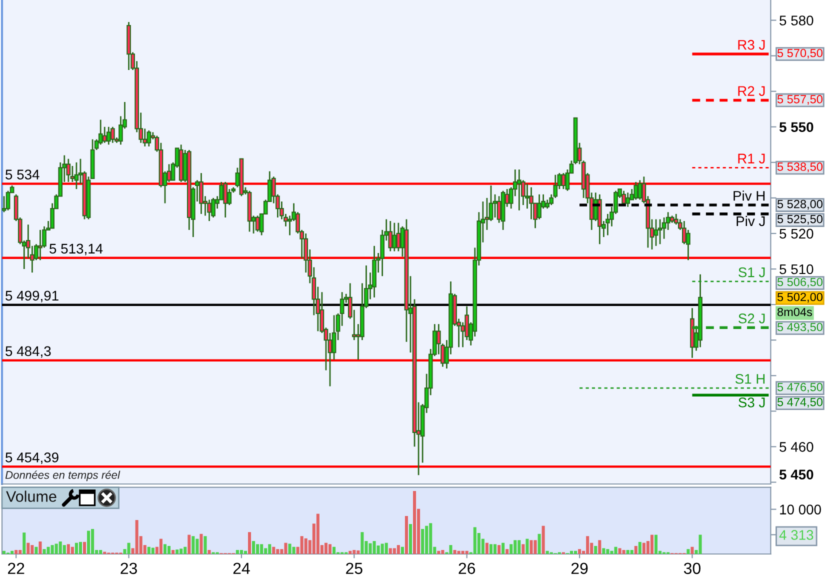 The image size is (829, 579). I want to click on text: 8m04s, so click(795, 312).